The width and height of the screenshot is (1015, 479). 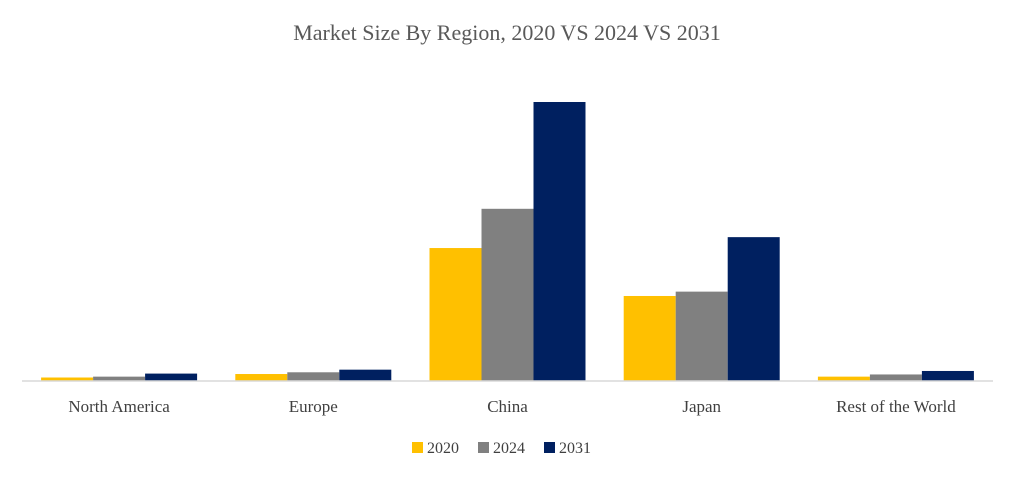 What do you see at coordinates (896, 406) in the screenshot?
I see `category-label-rest-of-the-world: Rest of the World` at bounding box center [896, 406].